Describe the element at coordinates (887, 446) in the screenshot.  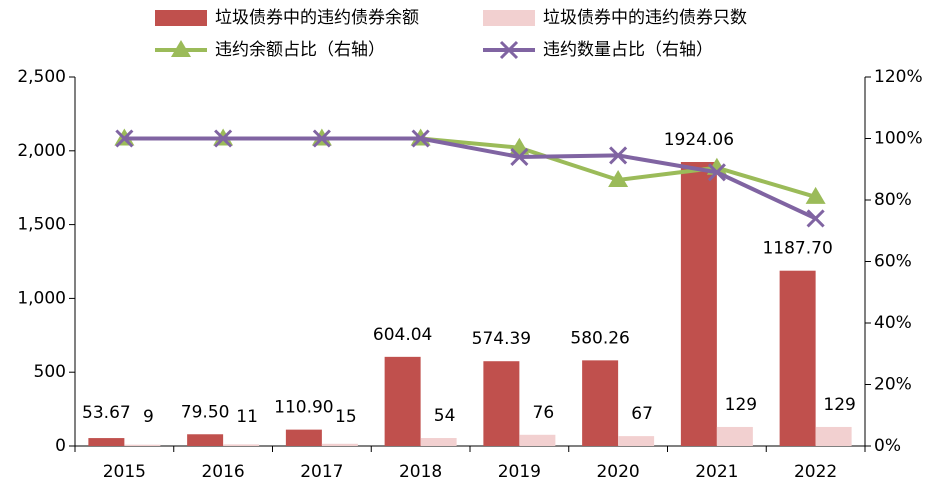
I see `y2-tick-label: 0%` at that location.